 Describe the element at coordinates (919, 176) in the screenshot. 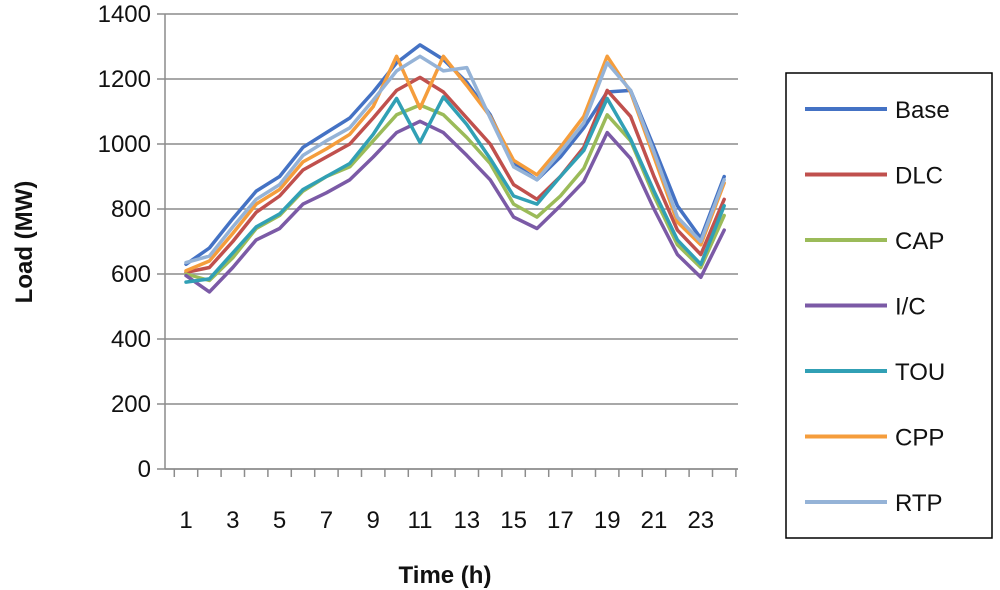

I see `legend-label-dlc: DLC` at that location.